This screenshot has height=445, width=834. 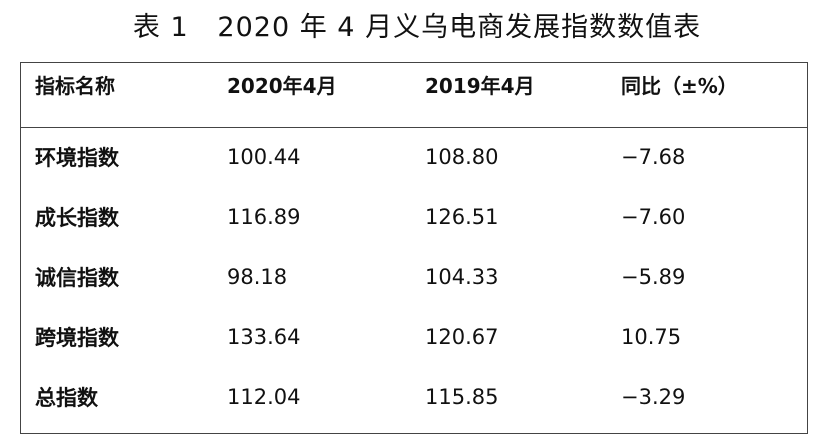 I want to click on value-cell-2020: 112.04, so click(x=264, y=397).